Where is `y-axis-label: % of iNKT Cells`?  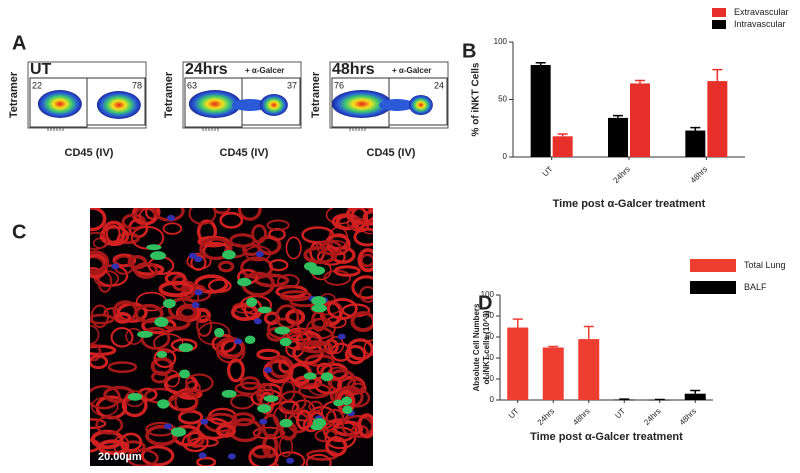 y-axis-label: % of iNKT Cells is located at coordinates (476, 99).